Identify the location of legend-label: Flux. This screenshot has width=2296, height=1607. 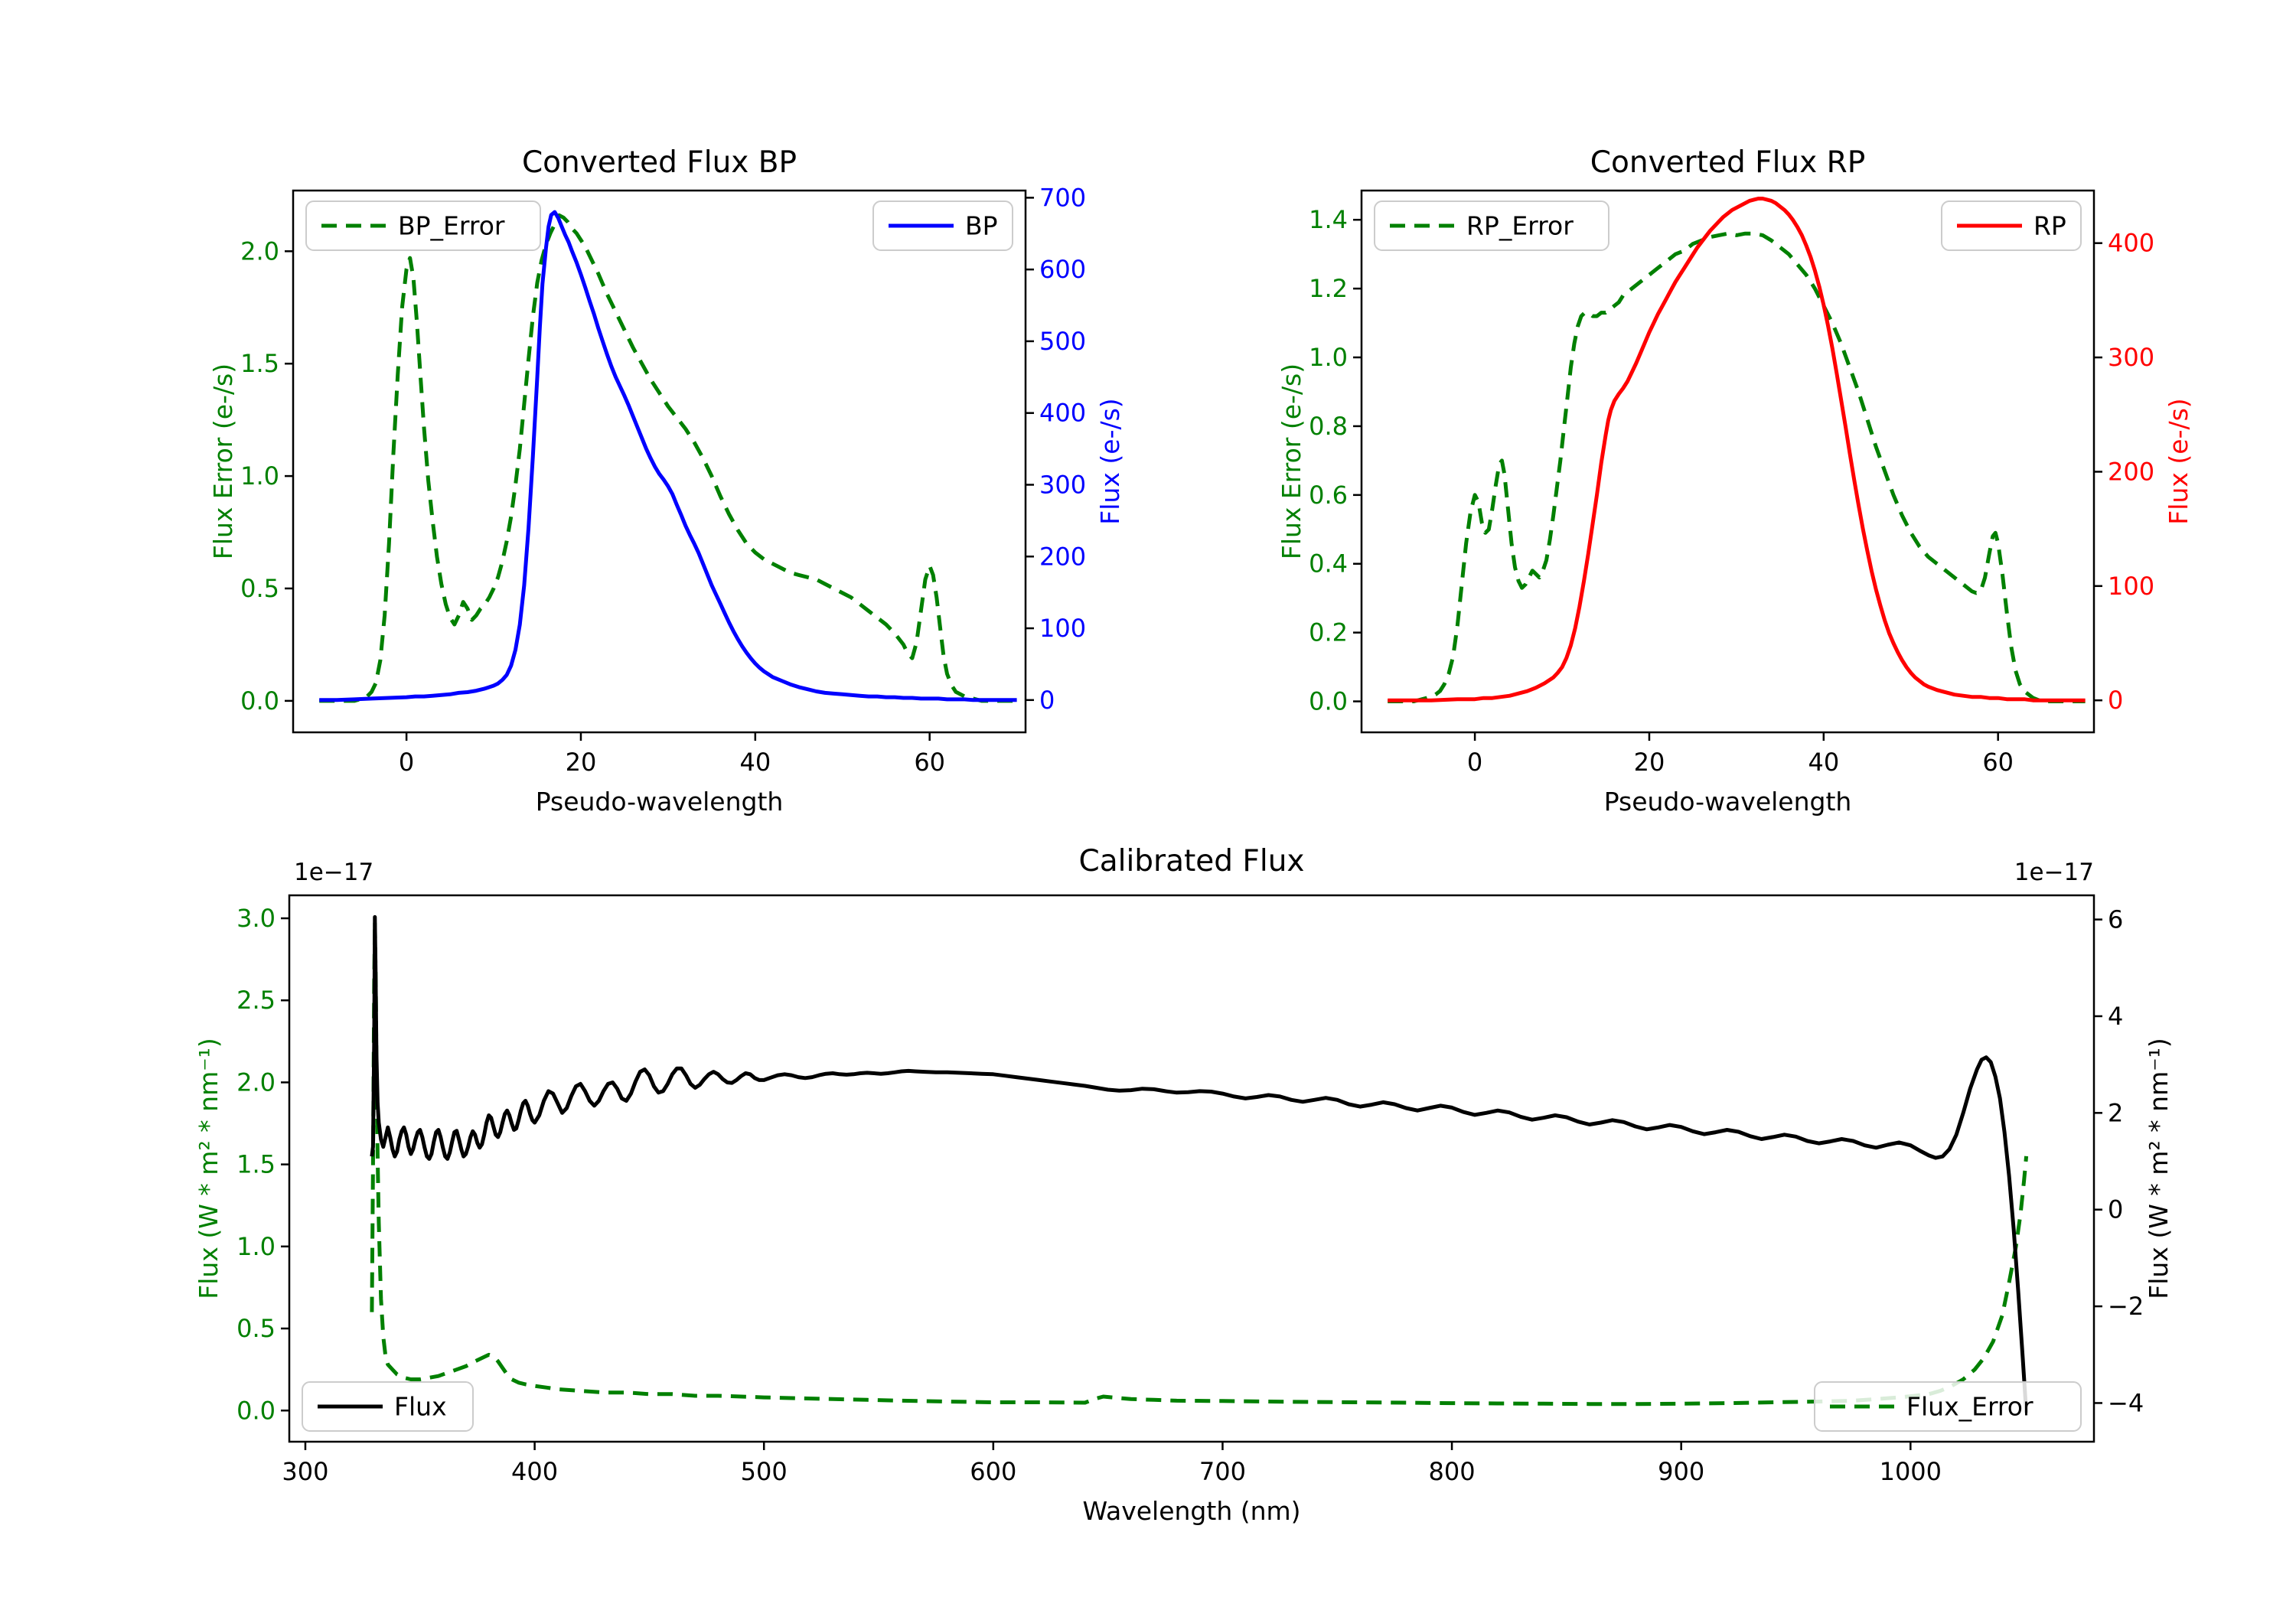
(420, 1407).